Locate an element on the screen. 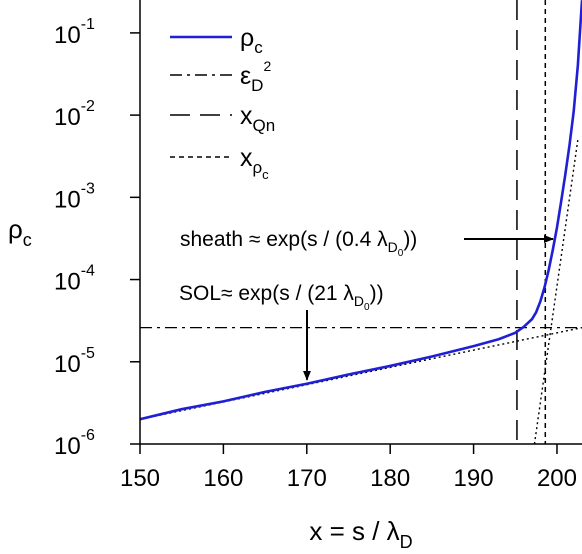 This screenshot has width=582, height=554. sheath-annotation: sheath ≈ exp(s / (0.4 λD0)) is located at coordinates (298, 243).